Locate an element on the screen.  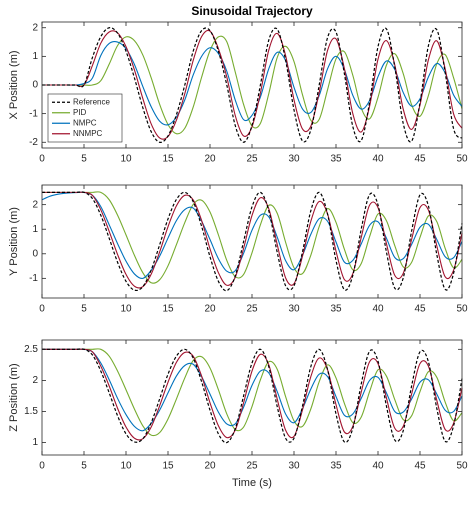
x-axis-label: Time (s) is located at coordinates (252, 483).